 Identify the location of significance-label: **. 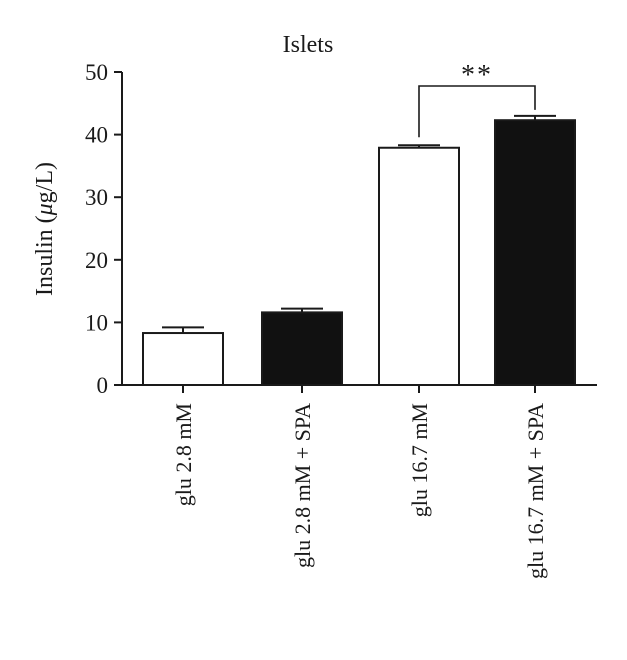
(477, 75).